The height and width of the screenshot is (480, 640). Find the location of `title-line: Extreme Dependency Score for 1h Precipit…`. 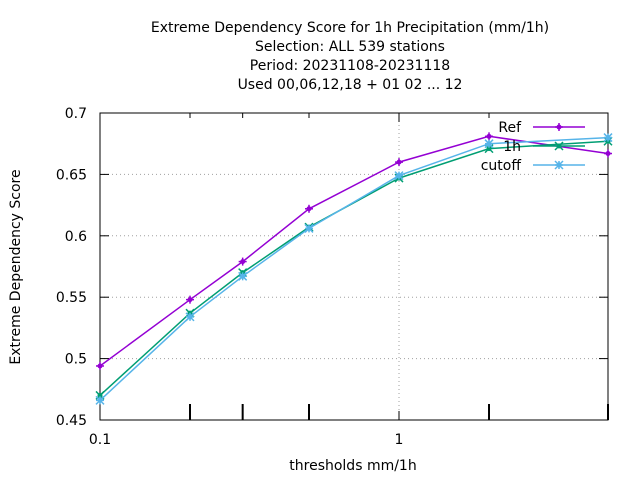

title-line: Extreme Dependency Score for 1h Precipit… is located at coordinates (350, 28).